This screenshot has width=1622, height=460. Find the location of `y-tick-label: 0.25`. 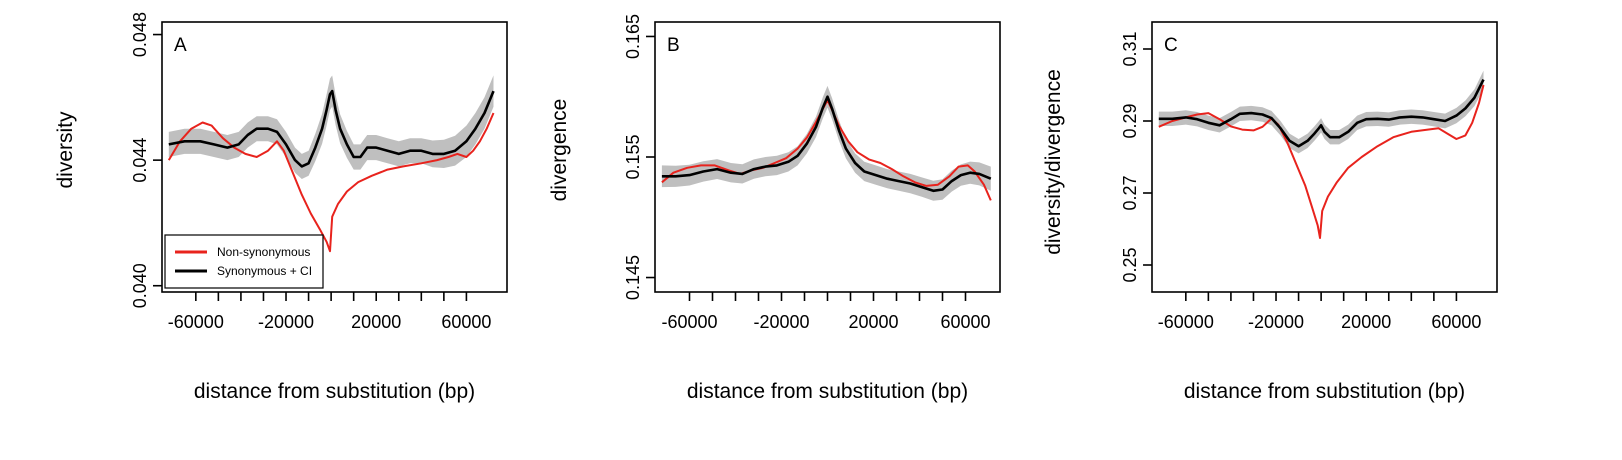

y-tick-label: 0.25 is located at coordinates (1130, 264).